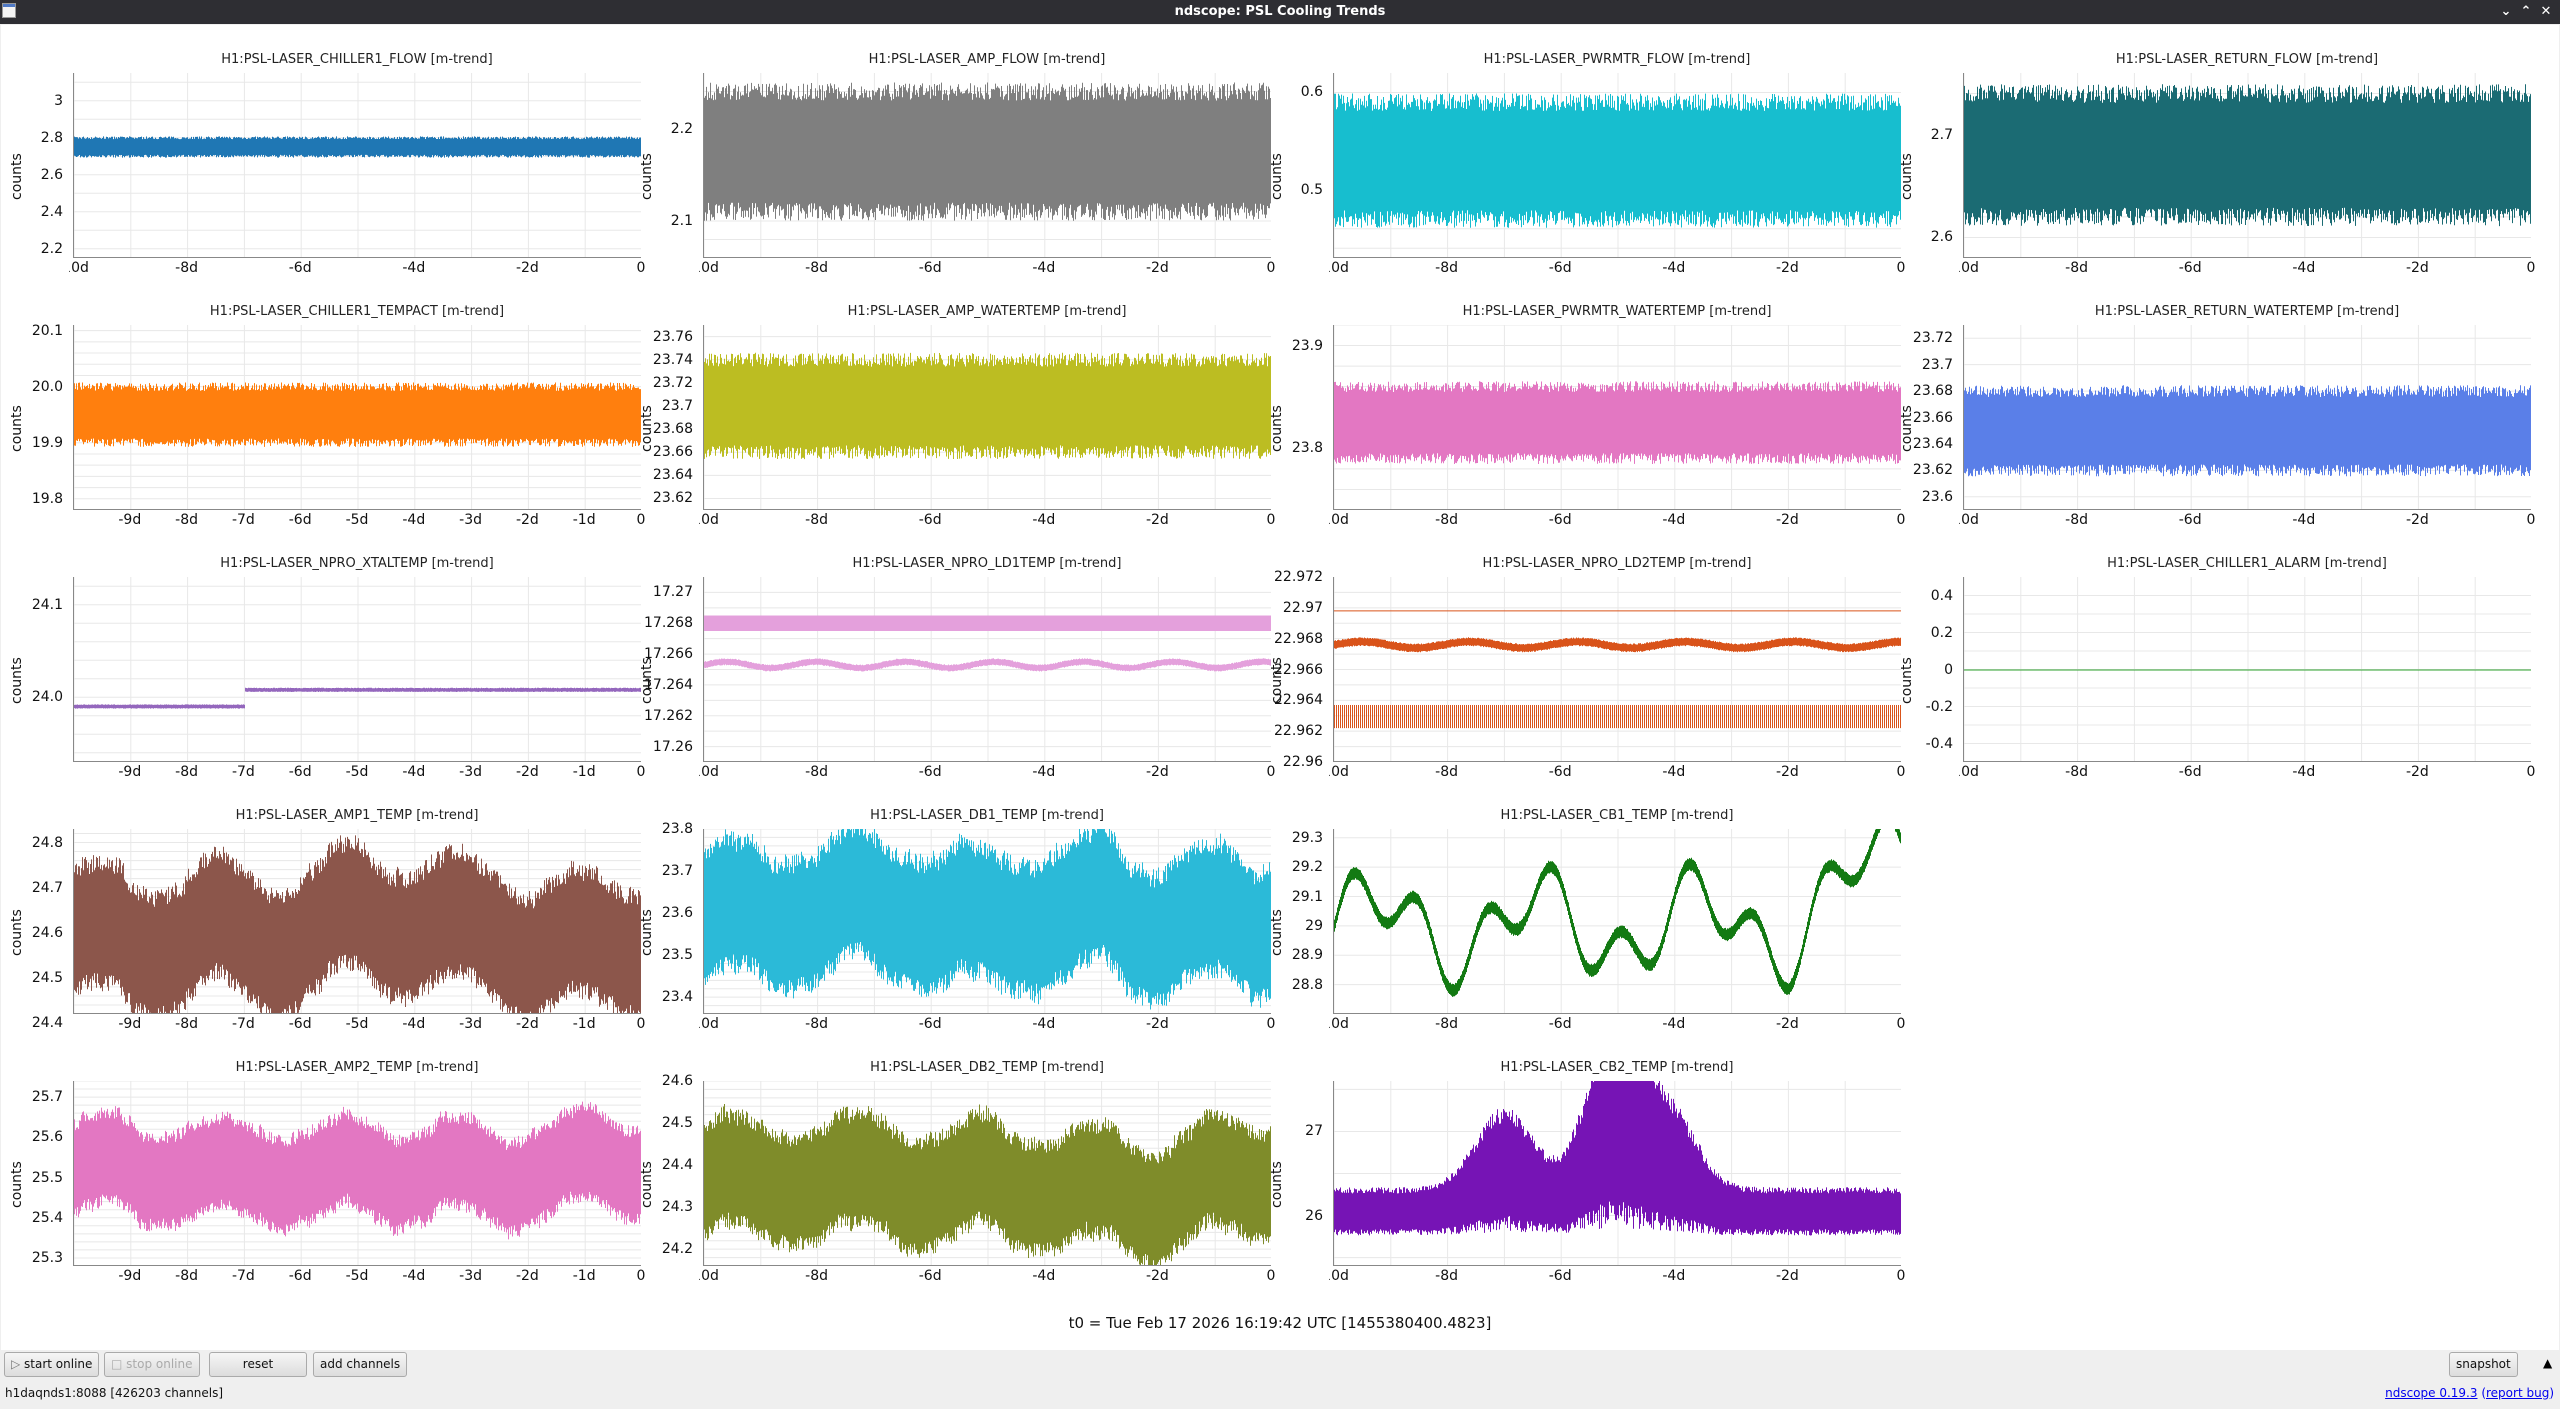  Describe the element at coordinates (159, 1364) in the screenshot. I see `stop-online-label: stop online` at that location.